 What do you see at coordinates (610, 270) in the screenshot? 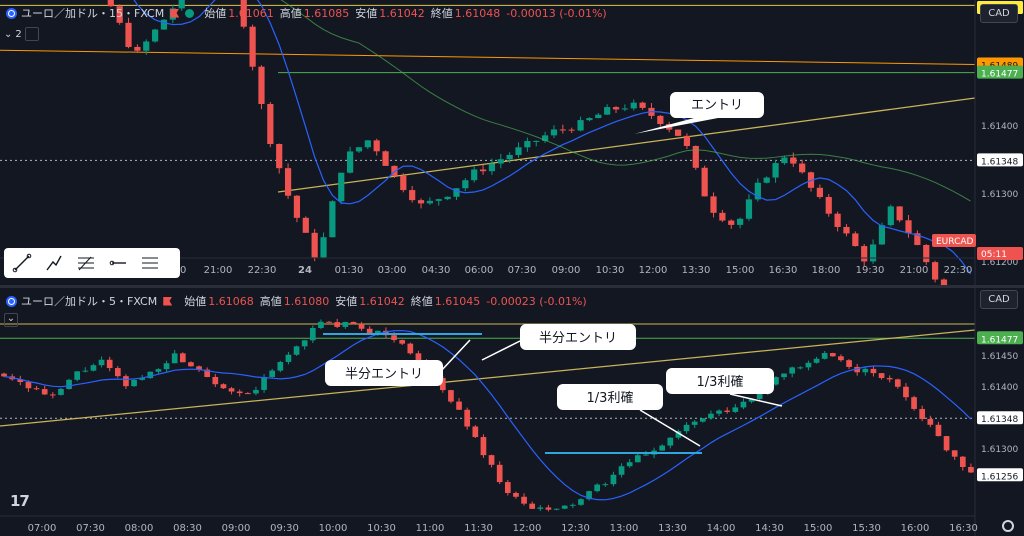
I see `time-label: 10:30` at bounding box center [610, 270].